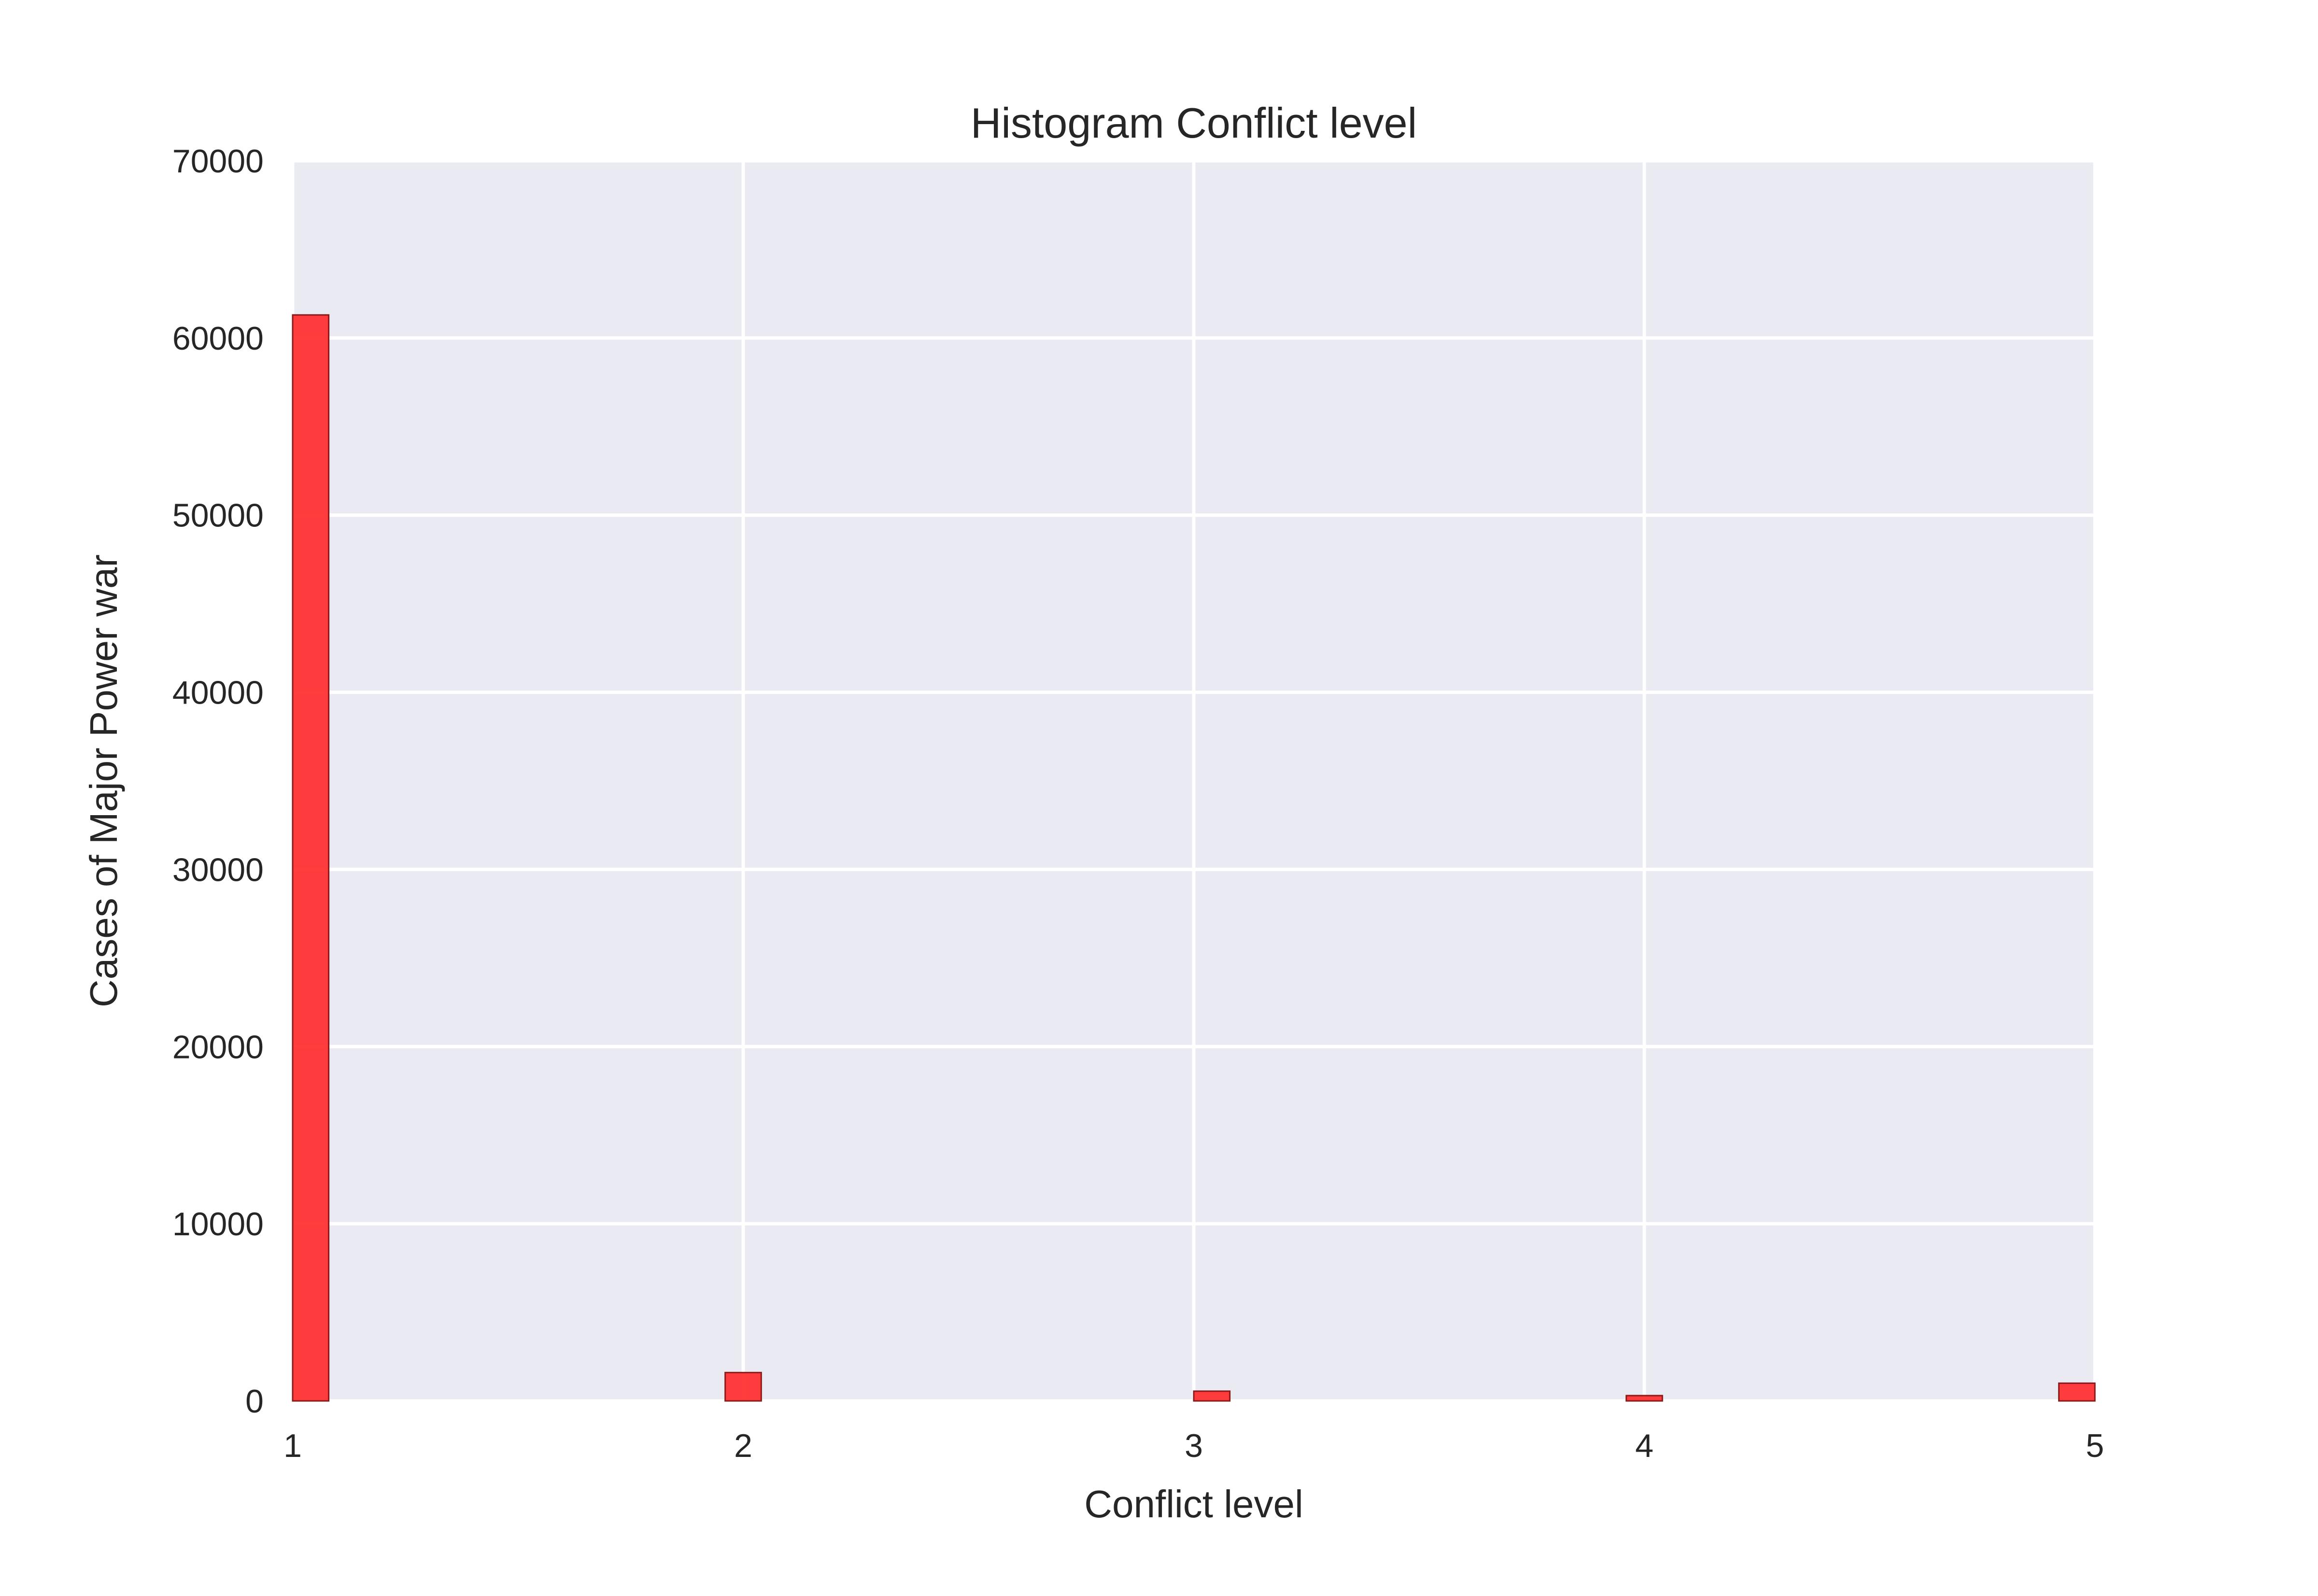 This screenshot has width=2318, height=1596. What do you see at coordinates (218, 338) in the screenshot?
I see `y-tick-label: 60000` at bounding box center [218, 338].